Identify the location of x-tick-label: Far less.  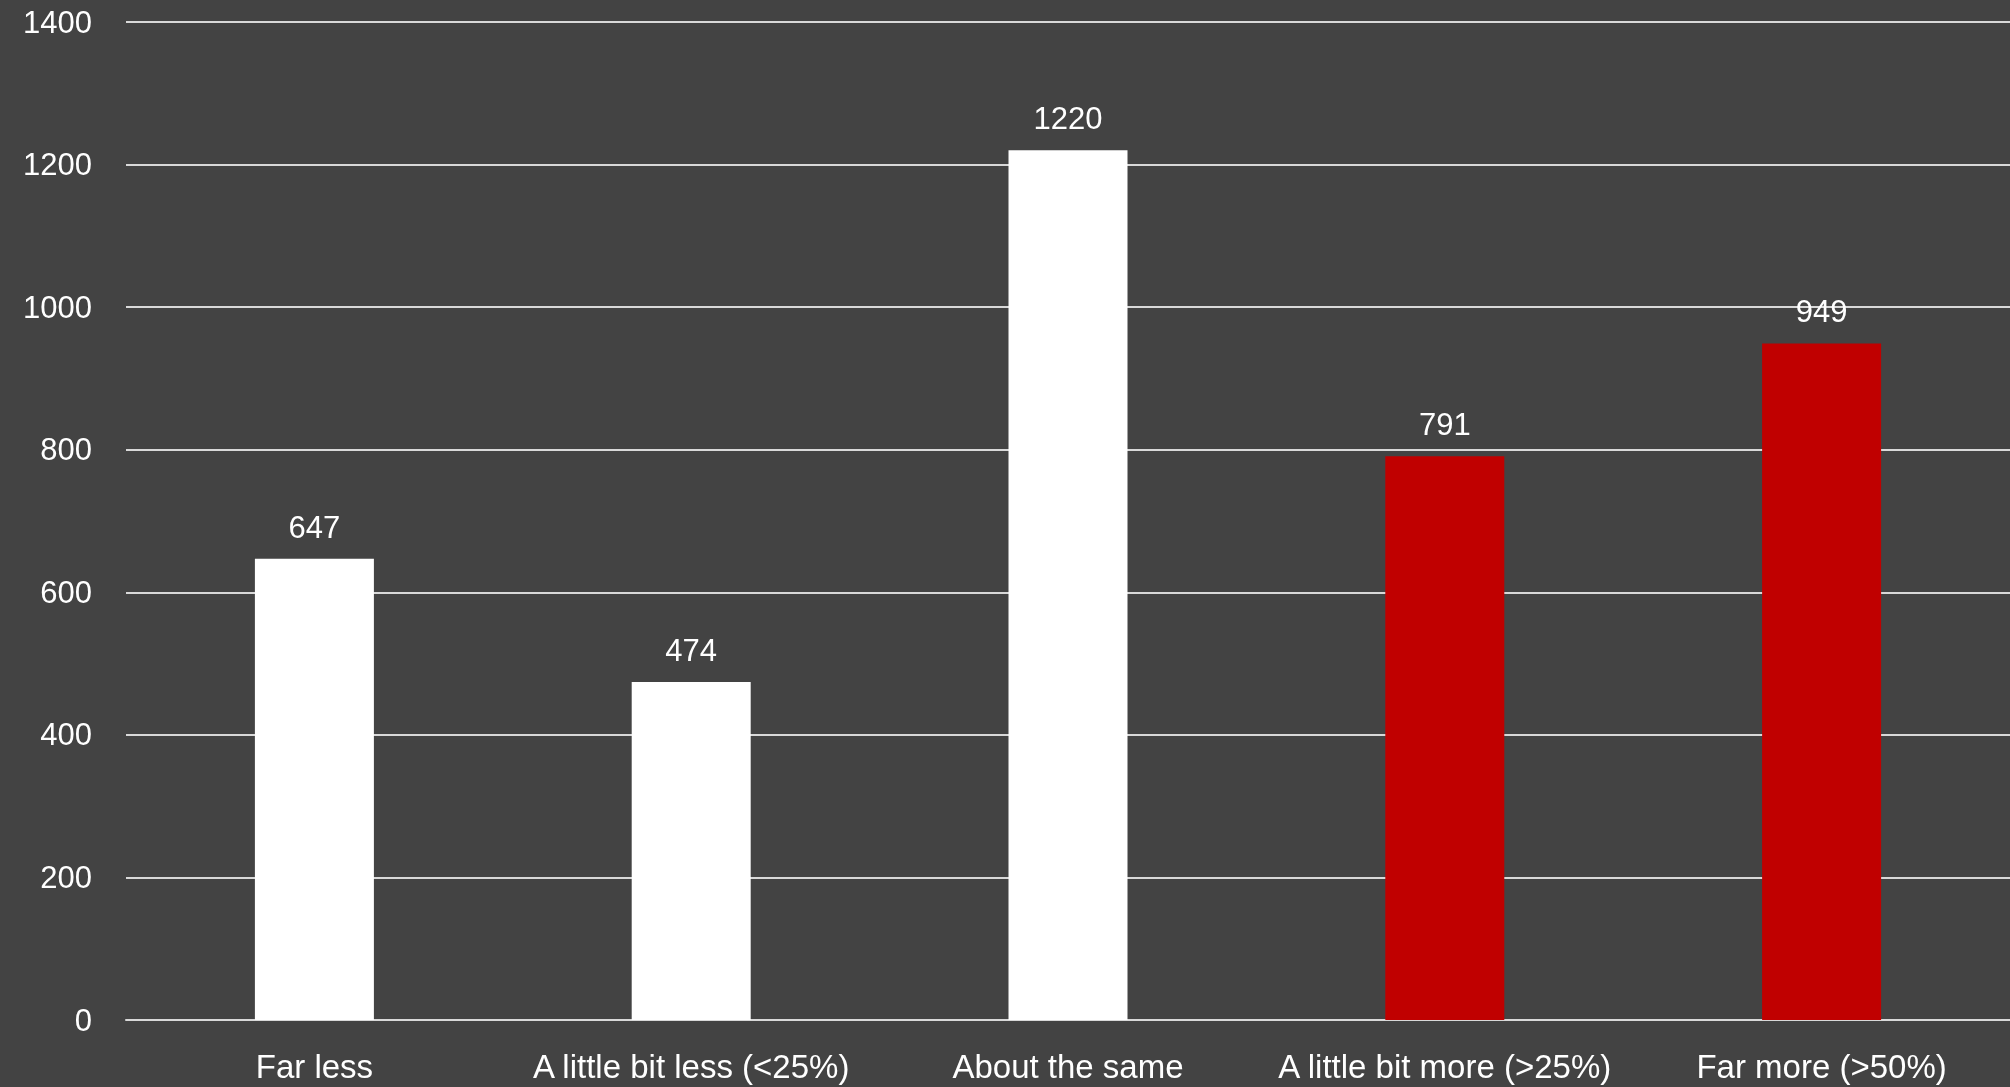
(314, 1066).